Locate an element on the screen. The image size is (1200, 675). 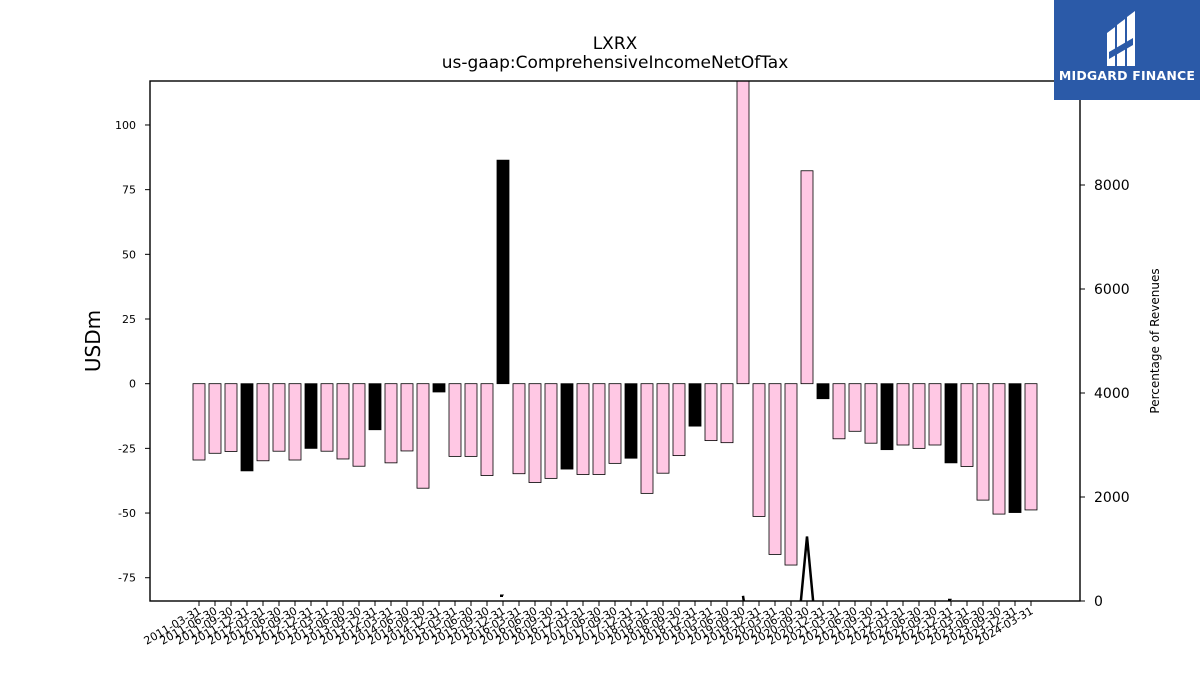
y-axis: -75 -50 -25 0 25 50 75 100 is located at coordinates (132, 352).